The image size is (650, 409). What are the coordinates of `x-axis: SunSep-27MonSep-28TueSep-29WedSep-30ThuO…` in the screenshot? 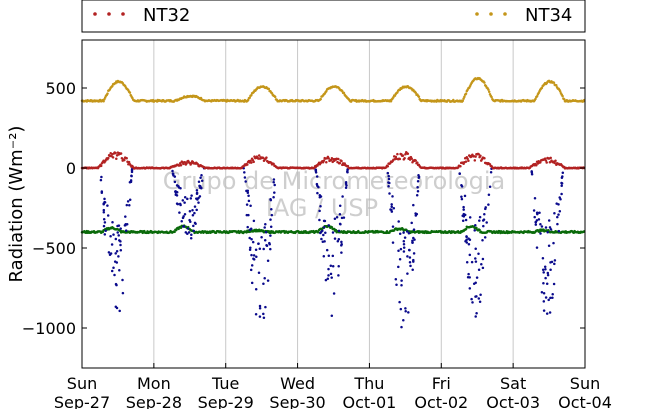 It's located at (333, 386).